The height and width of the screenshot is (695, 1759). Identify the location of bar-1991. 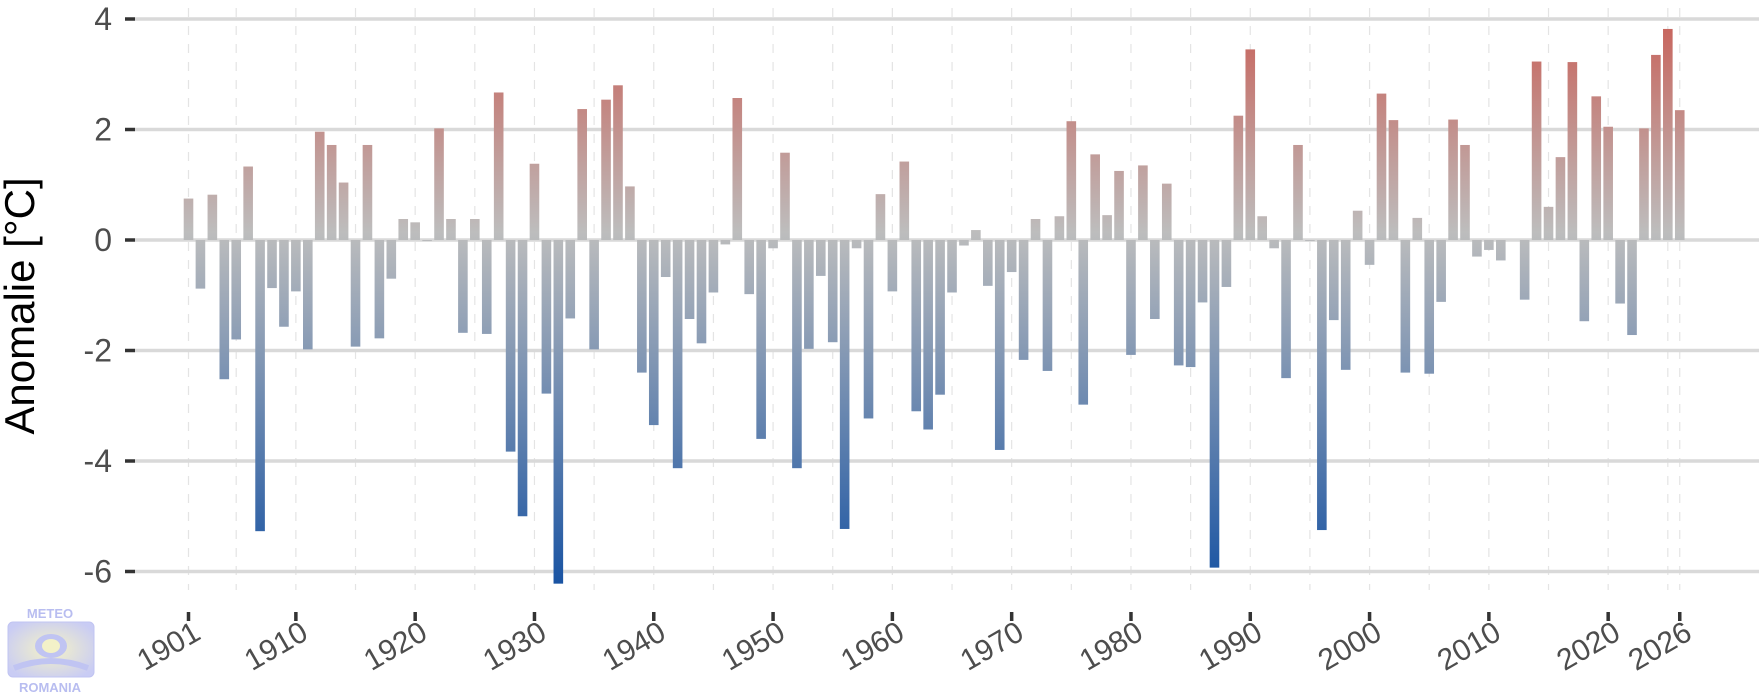
(1262, 228).